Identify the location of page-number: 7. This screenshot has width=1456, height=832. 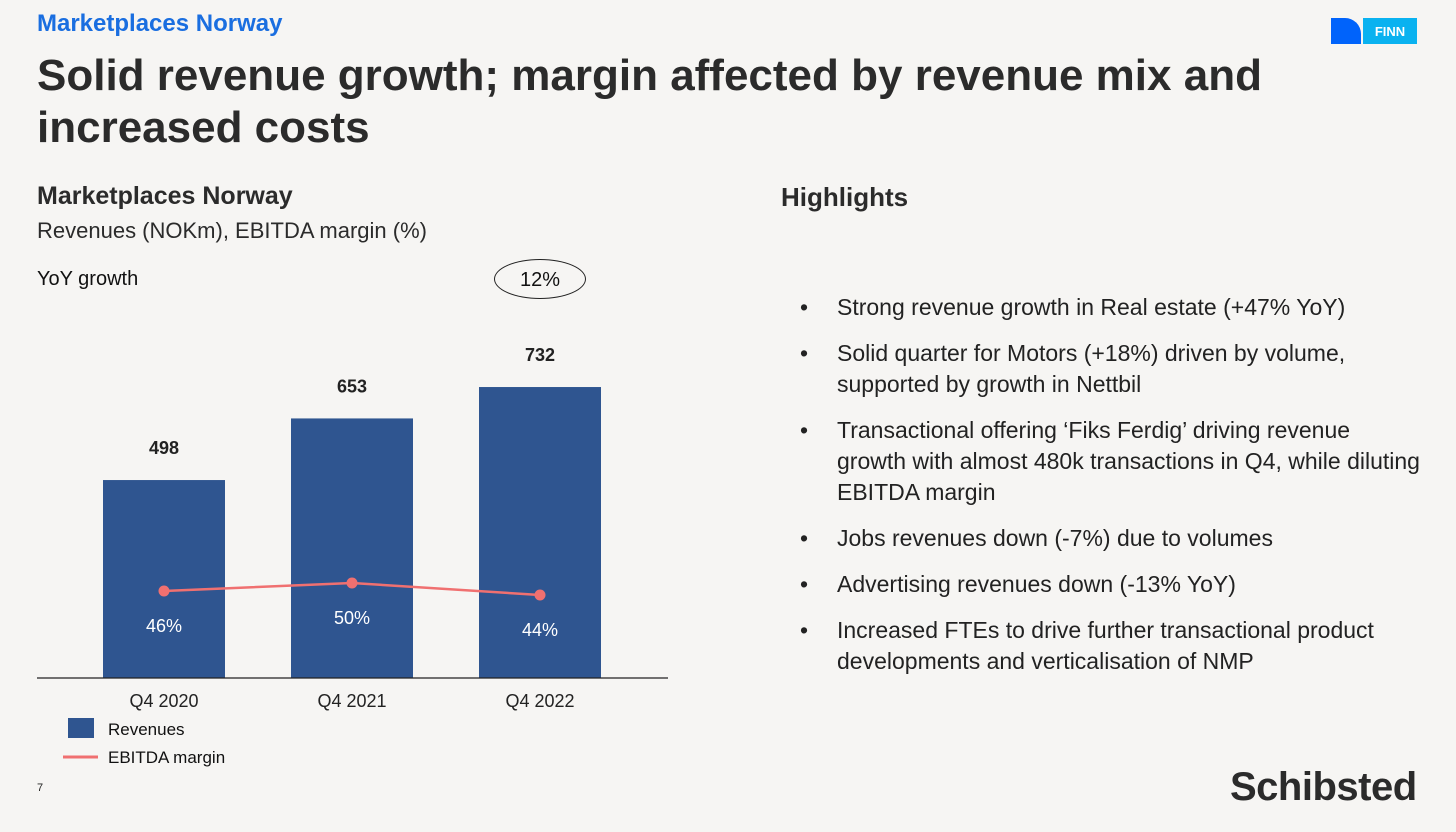
(40, 788).